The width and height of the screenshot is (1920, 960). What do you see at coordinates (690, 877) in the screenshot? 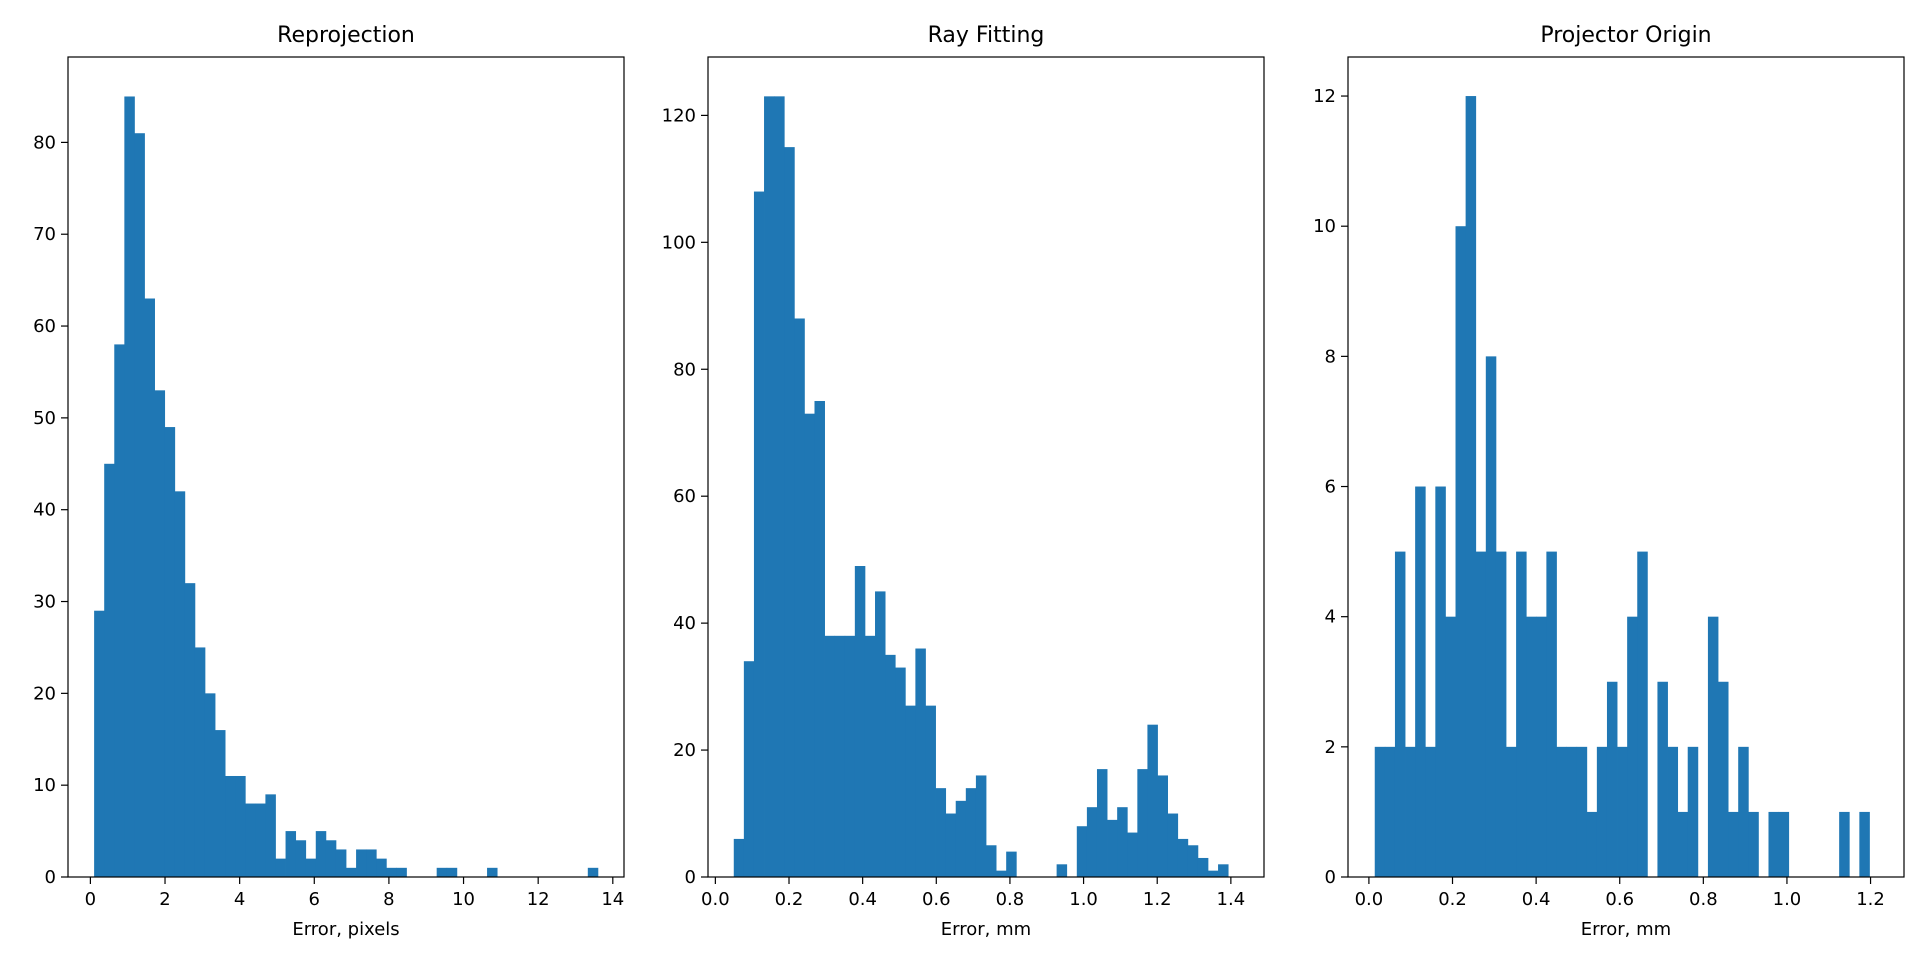
I see `y-tick-label: 0` at bounding box center [690, 877].